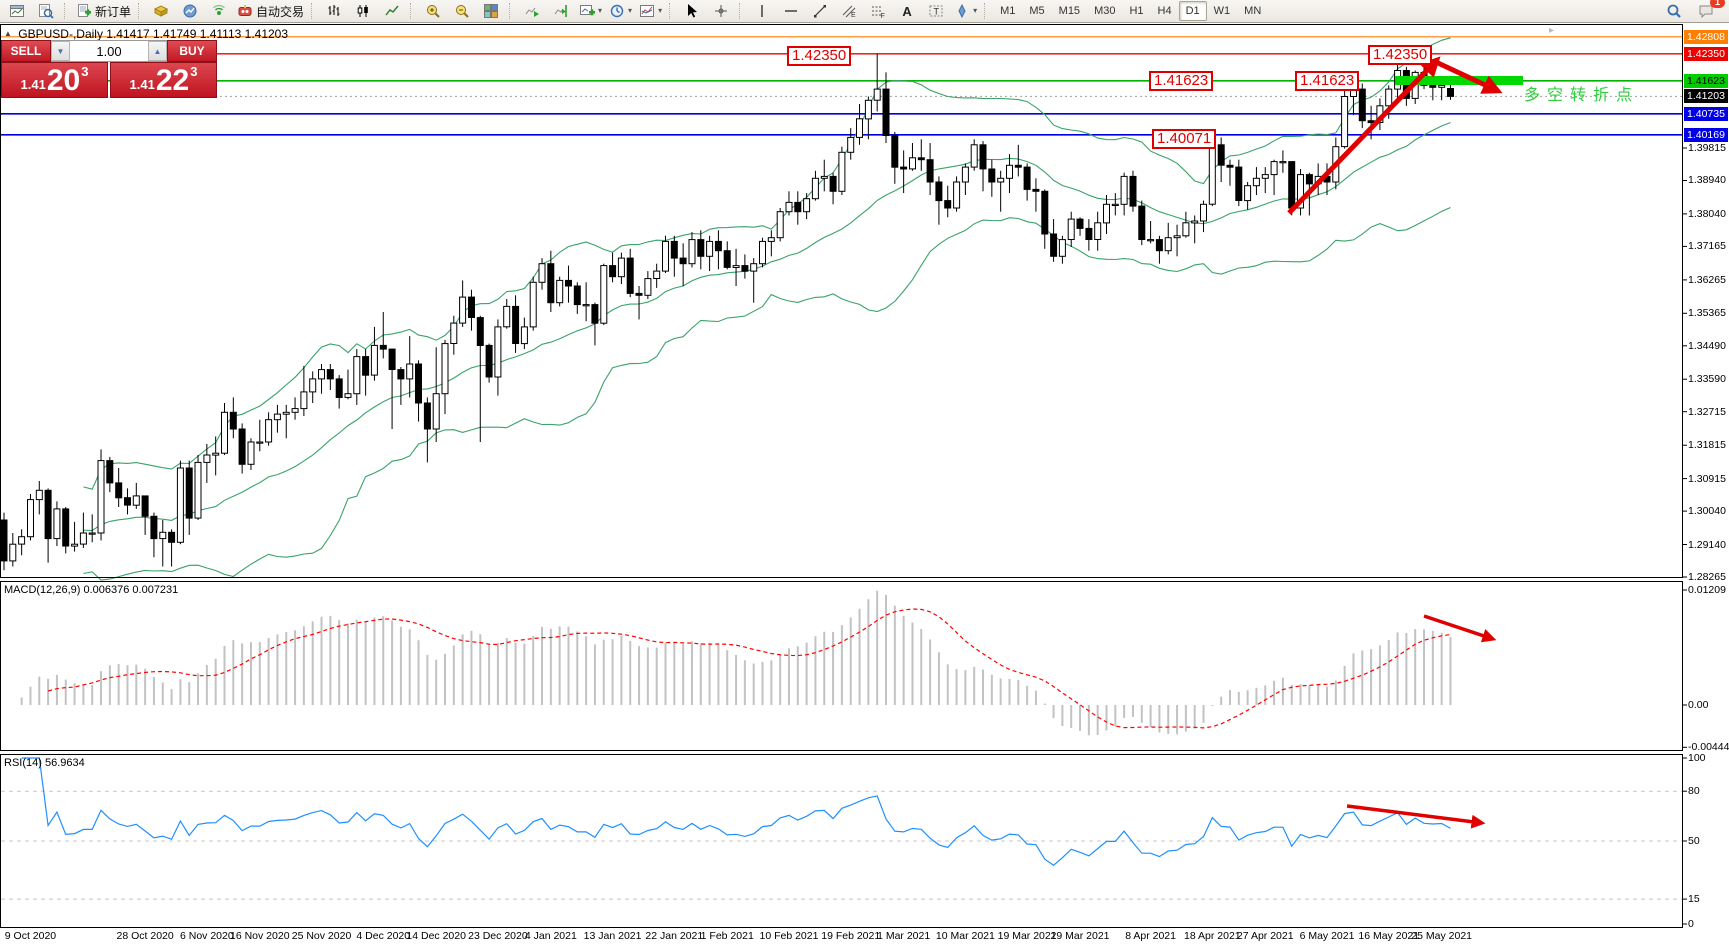 The height and width of the screenshot is (944, 1729). I want to click on volume-spinner: ▼ 1.00 ▲, so click(109, 51).